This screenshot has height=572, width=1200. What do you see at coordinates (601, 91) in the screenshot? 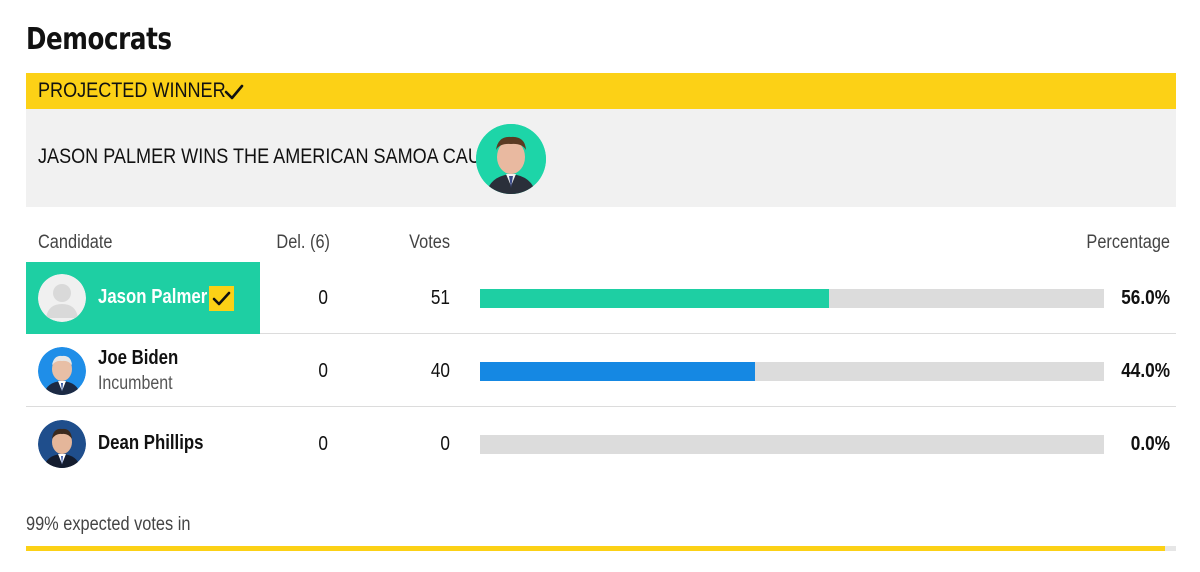
I see `projected-winner-banner: PROJECTED WINNER` at bounding box center [601, 91].